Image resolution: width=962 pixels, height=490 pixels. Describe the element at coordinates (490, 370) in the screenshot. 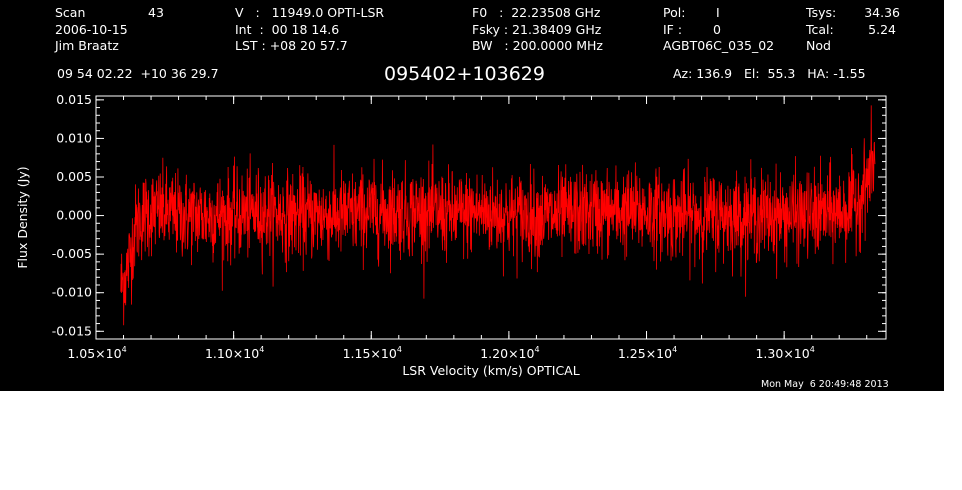

I see `x-axis-label: LSR Velocity (km/s) OPTICAL` at that location.